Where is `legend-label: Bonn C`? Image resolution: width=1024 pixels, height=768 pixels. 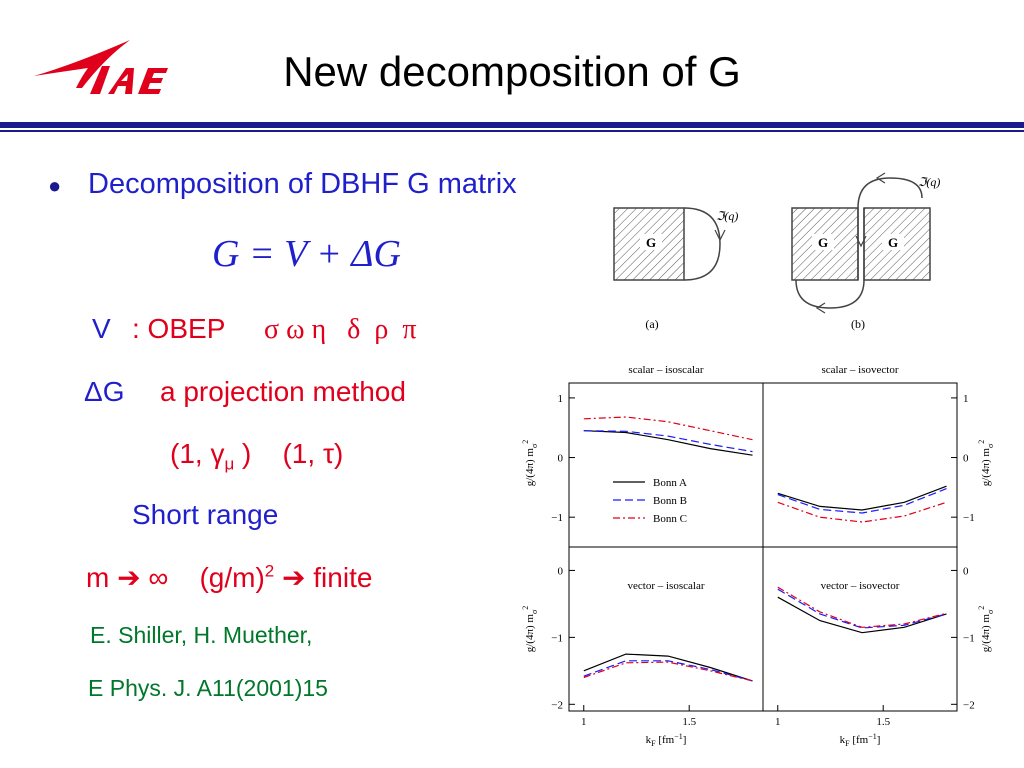
legend-label: Bonn C is located at coordinates (670, 519).